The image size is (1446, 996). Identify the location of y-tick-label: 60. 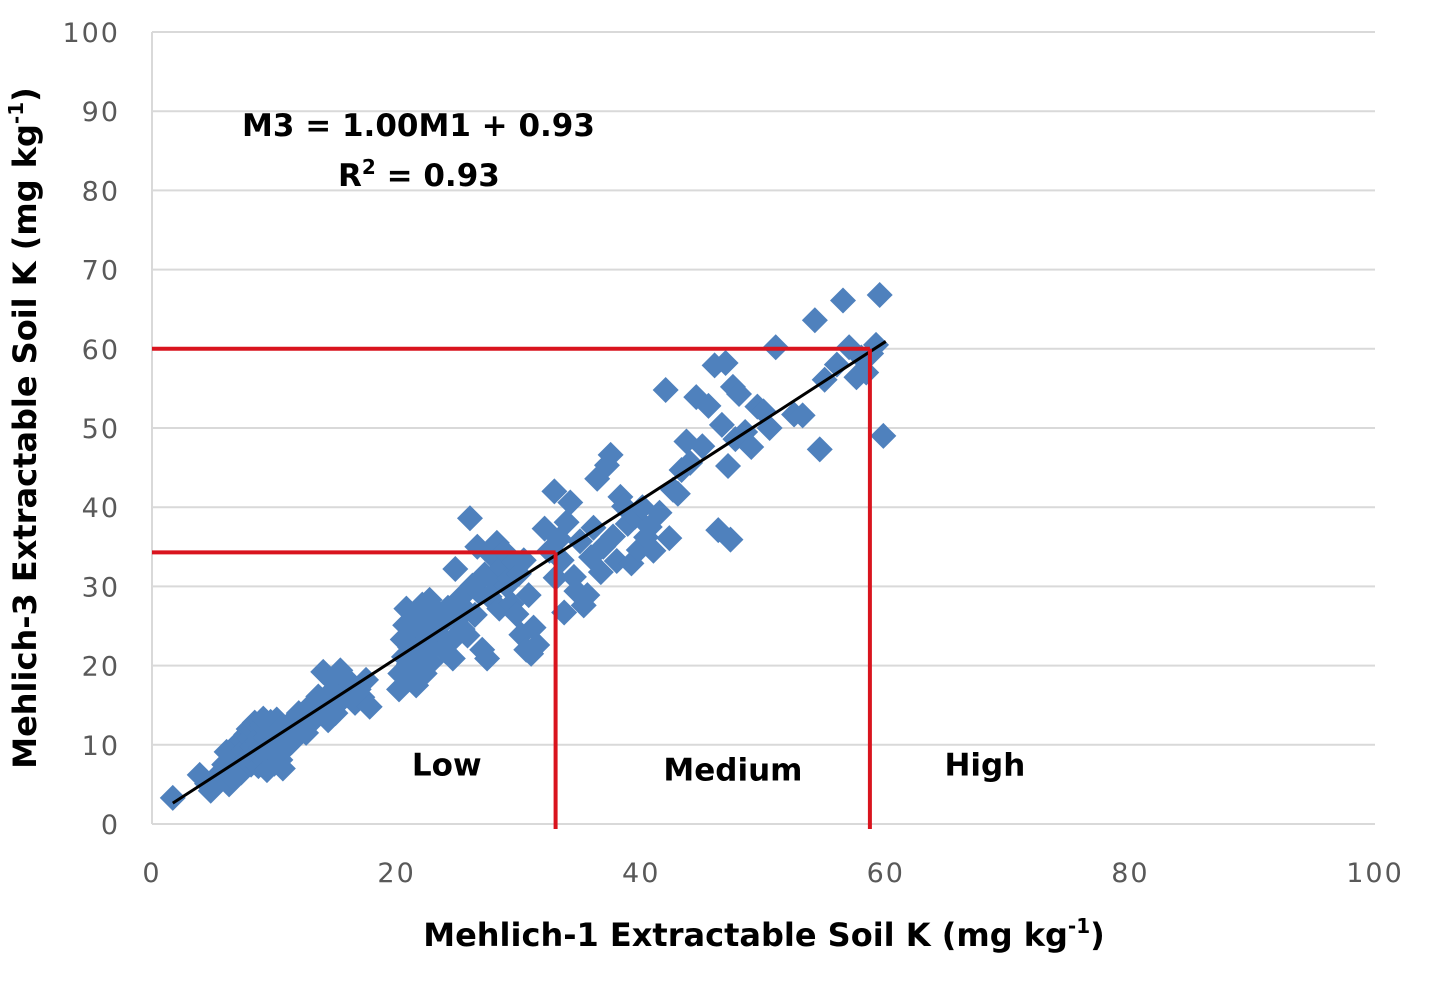
(101, 350).